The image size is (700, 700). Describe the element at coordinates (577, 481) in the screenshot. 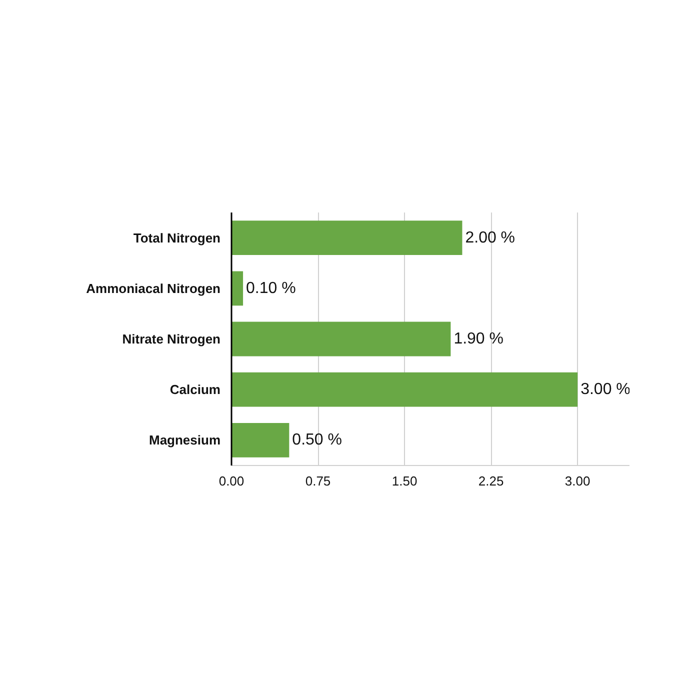

I see `x-tick-label: 3.00` at that location.